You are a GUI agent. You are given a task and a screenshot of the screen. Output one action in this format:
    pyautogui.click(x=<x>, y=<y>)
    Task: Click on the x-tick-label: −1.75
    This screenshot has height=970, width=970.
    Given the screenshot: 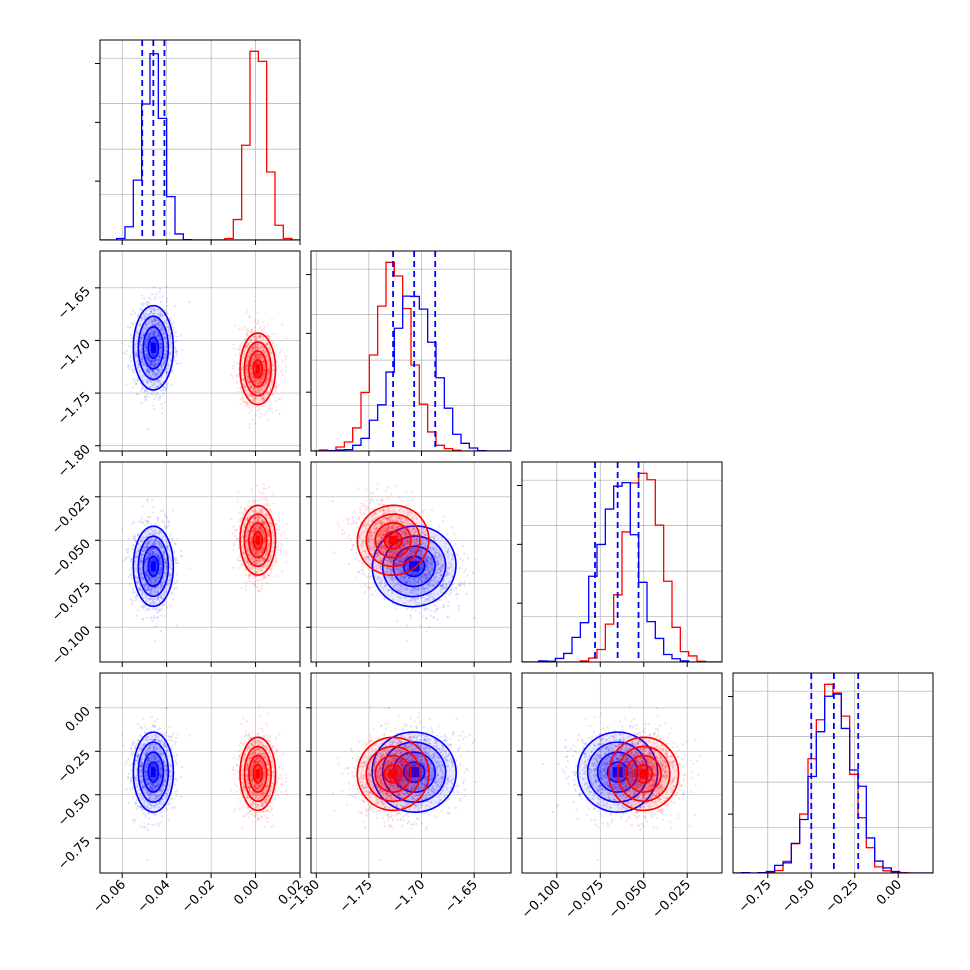 What is the action you would take?
    pyautogui.click(x=356, y=896)
    